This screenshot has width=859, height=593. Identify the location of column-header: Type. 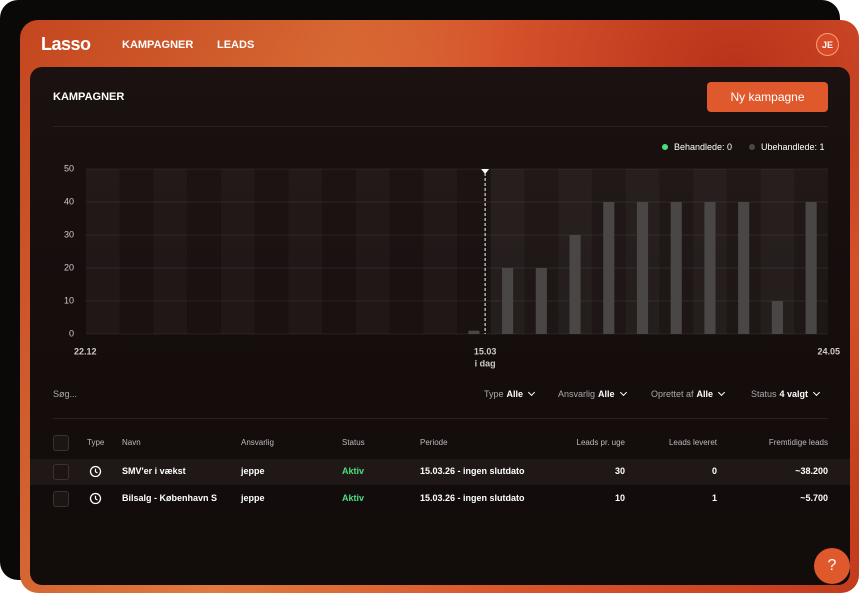
(96, 442).